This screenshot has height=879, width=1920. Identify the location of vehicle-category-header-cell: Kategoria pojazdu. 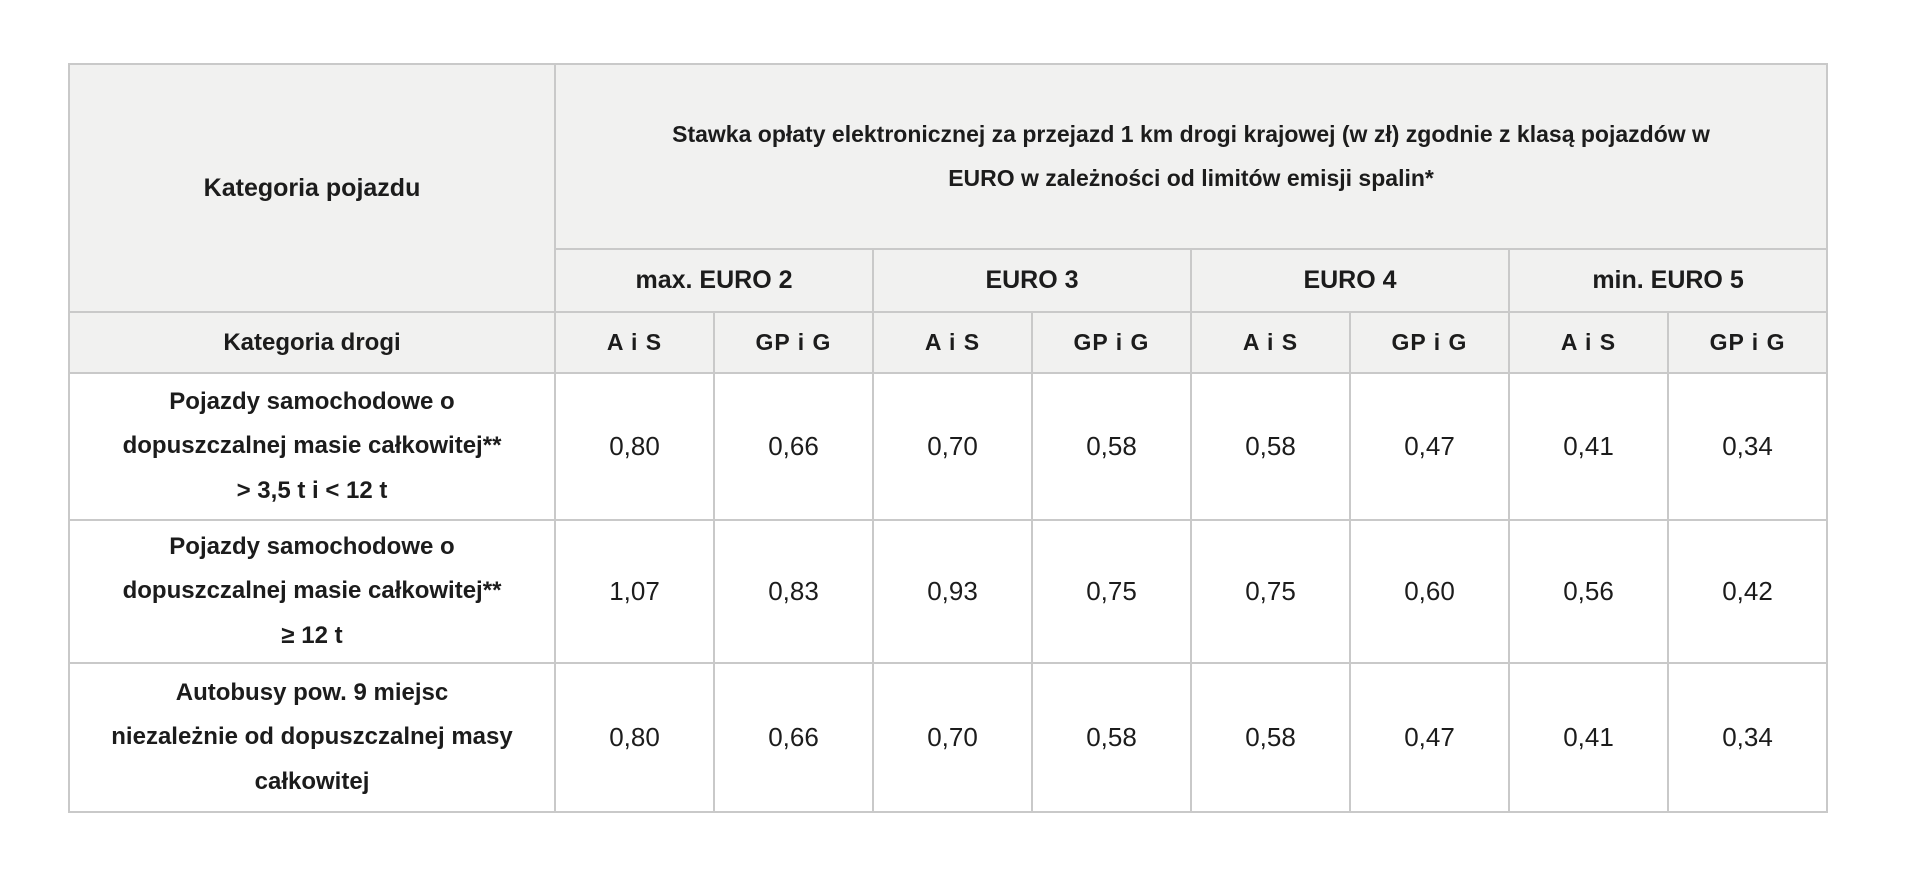
(312, 188).